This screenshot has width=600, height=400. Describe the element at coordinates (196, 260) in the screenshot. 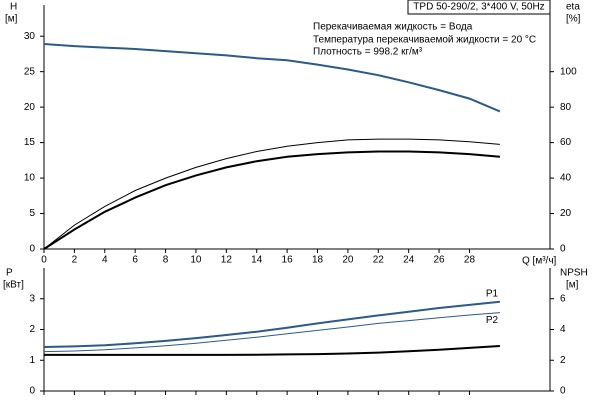

I see `x-tick-label: 10` at that location.